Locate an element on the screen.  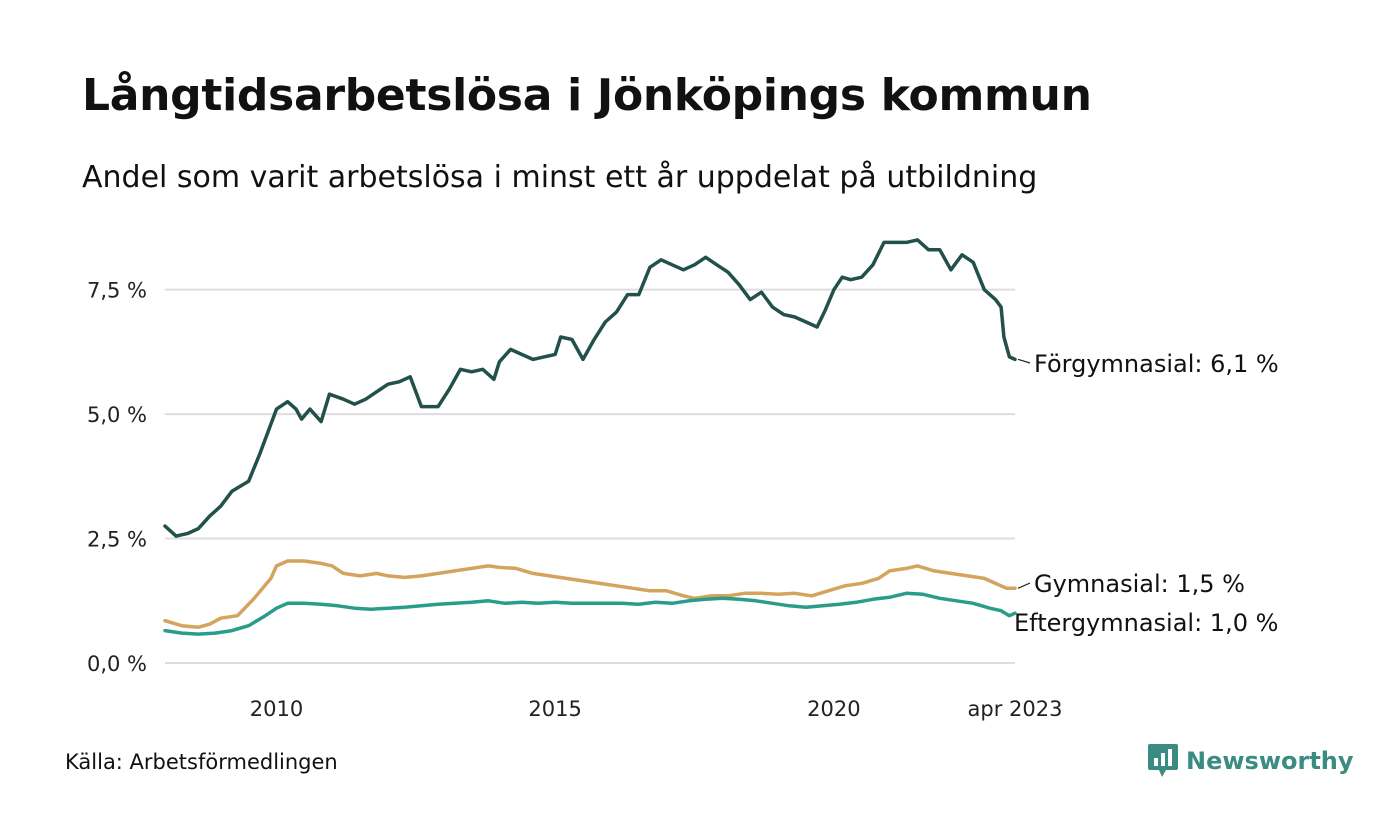
brand-logo: Newsworthy is located at coordinates (1251, 761).